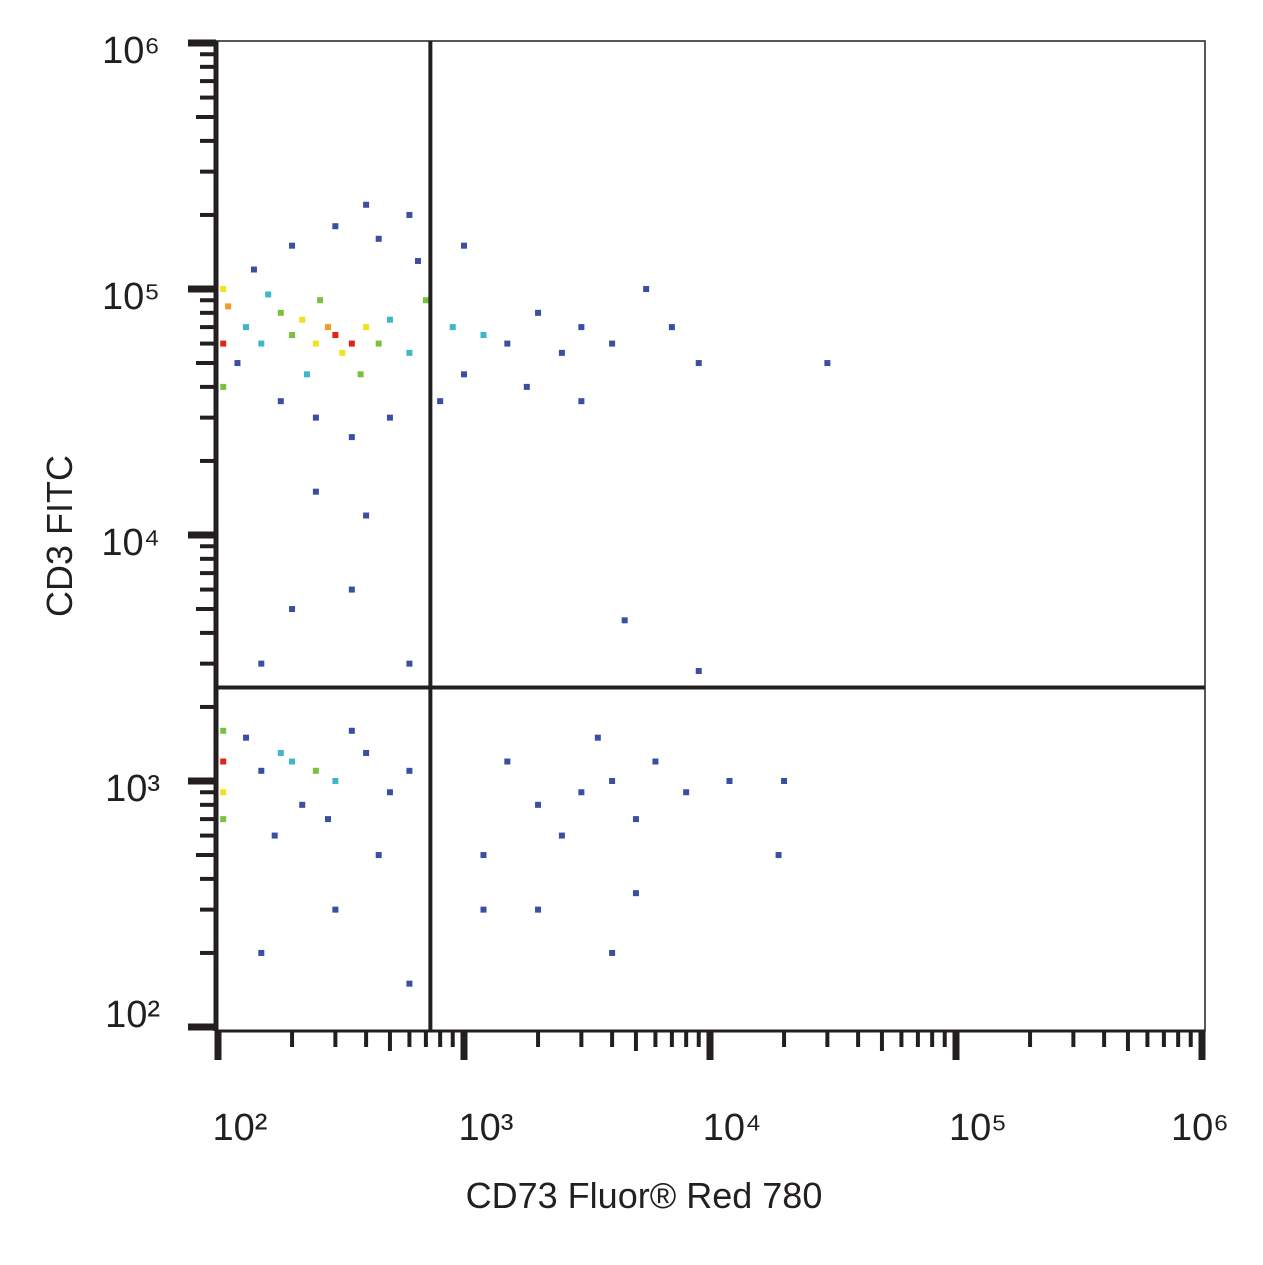 The width and height of the screenshot is (1263, 1265). Describe the element at coordinates (59, 536) in the screenshot. I see `y-axis-title: CD3 FITC` at that location.